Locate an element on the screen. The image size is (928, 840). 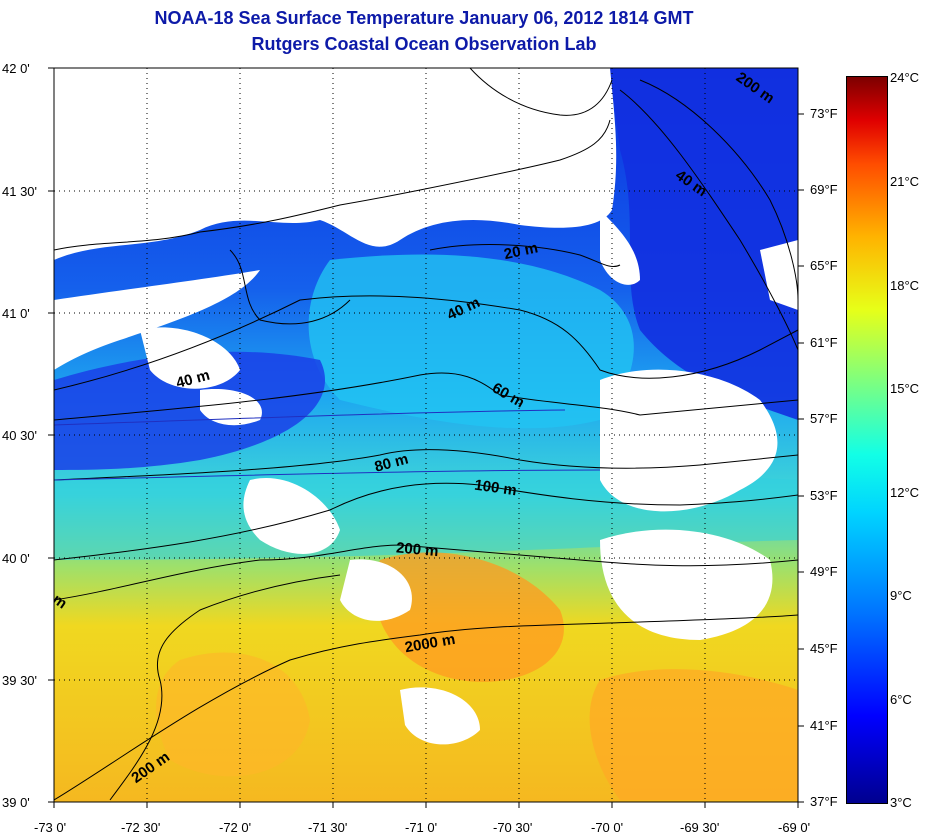
fahrenheit-label: 41°F is located at coordinates (824, 725).